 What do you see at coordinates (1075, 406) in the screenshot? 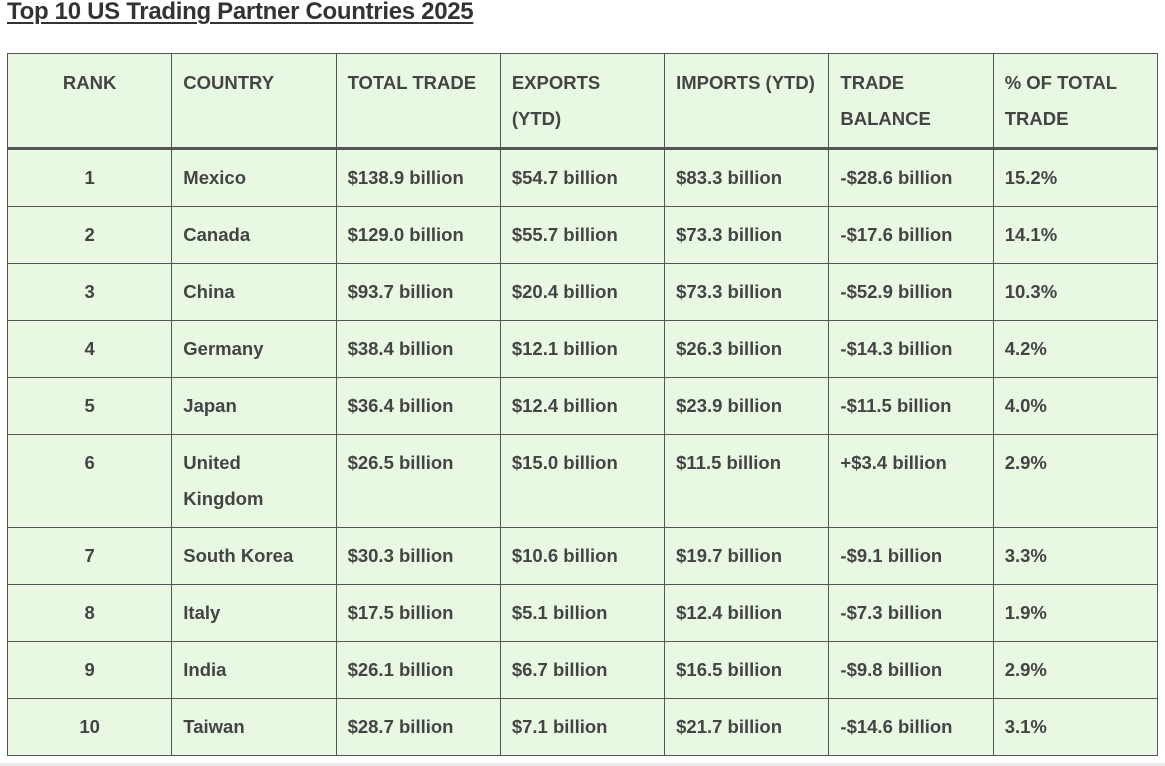
I see `cell-percent-total: 4.0%` at bounding box center [1075, 406].